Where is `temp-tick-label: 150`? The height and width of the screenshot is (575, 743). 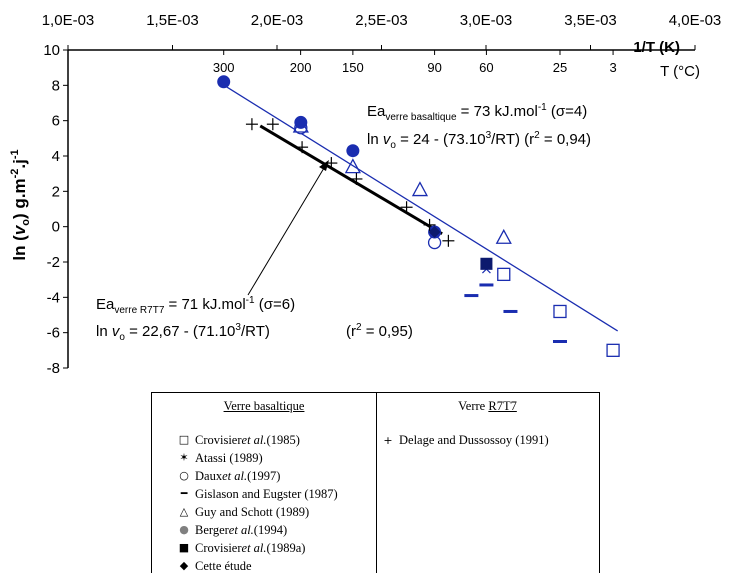
temp-tick-label: 150 is located at coordinates (353, 67).